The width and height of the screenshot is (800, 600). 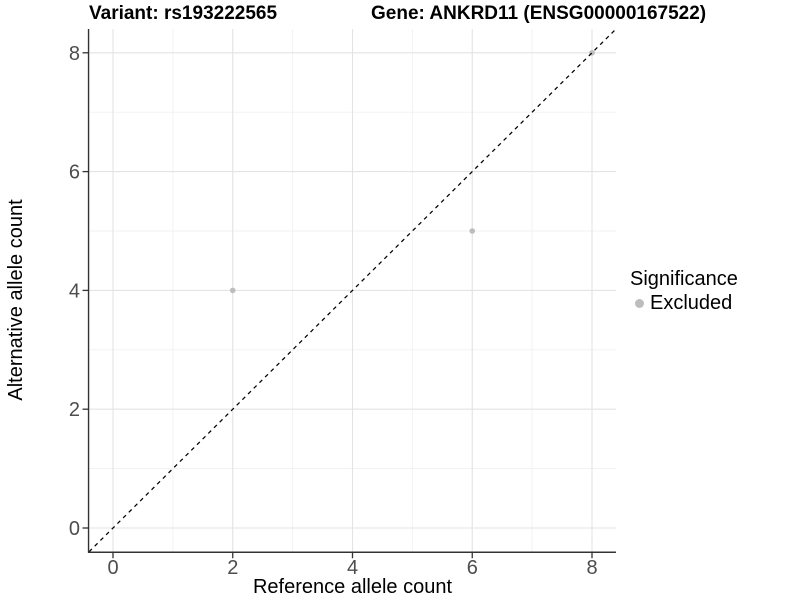 What do you see at coordinates (591, 568) in the screenshot?
I see `x-tick-label: 8` at bounding box center [591, 568].